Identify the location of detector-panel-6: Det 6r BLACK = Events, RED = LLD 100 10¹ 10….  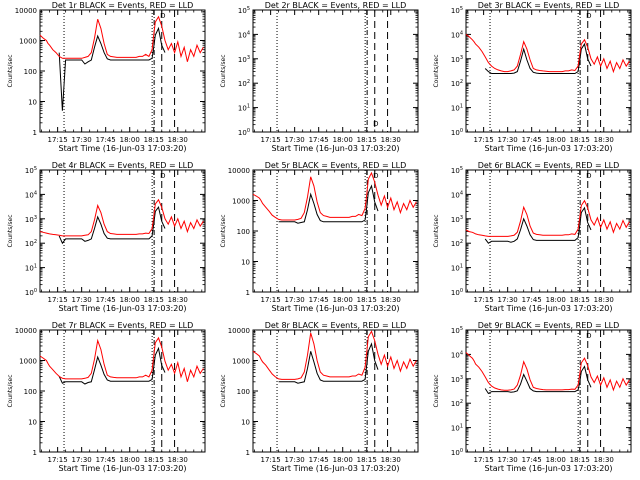
(532, 237).